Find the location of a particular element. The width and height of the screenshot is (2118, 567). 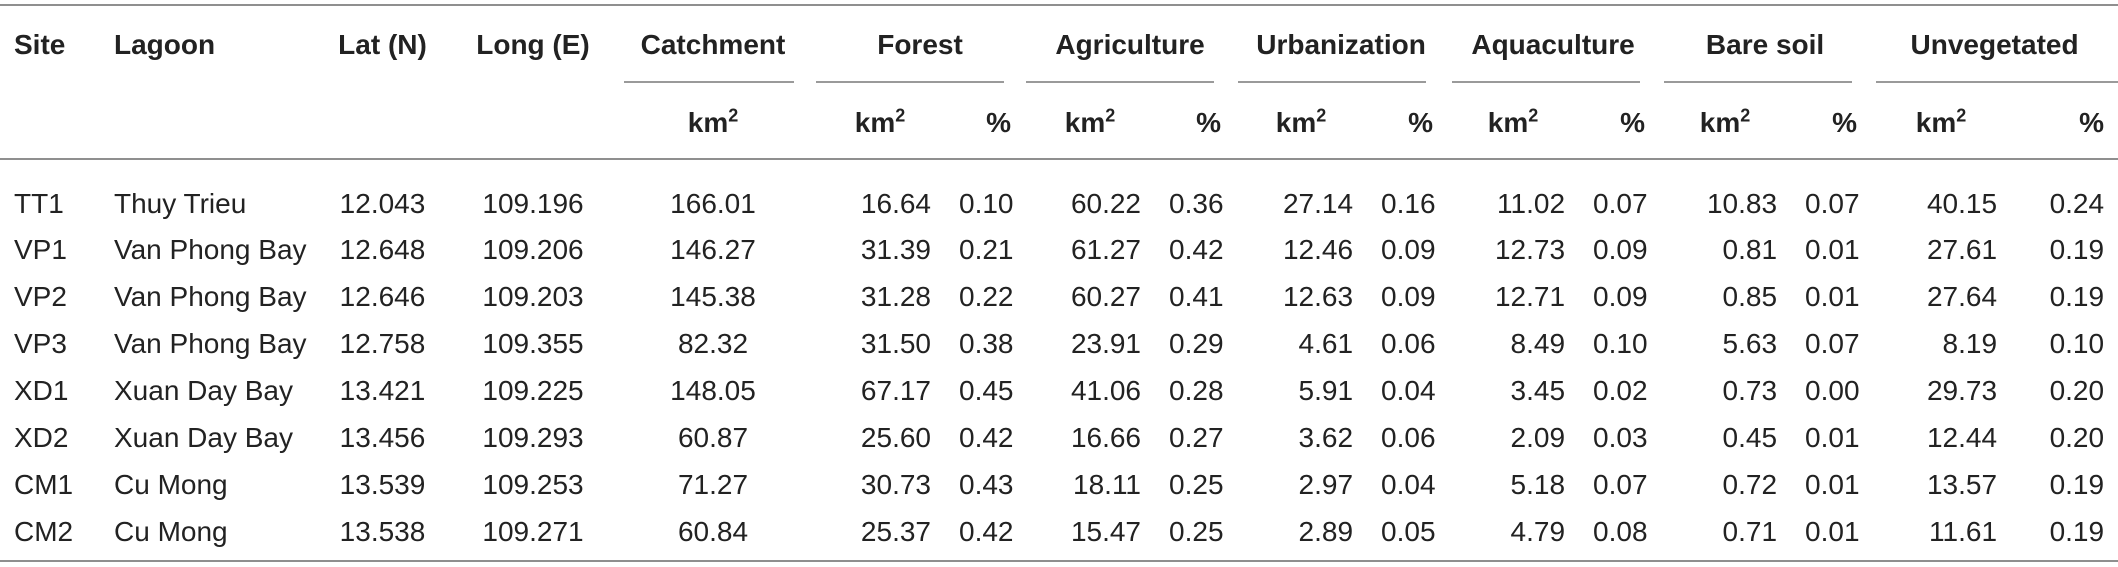

cell-unvegetated-km2: 29.73 is located at coordinates (1962, 390).